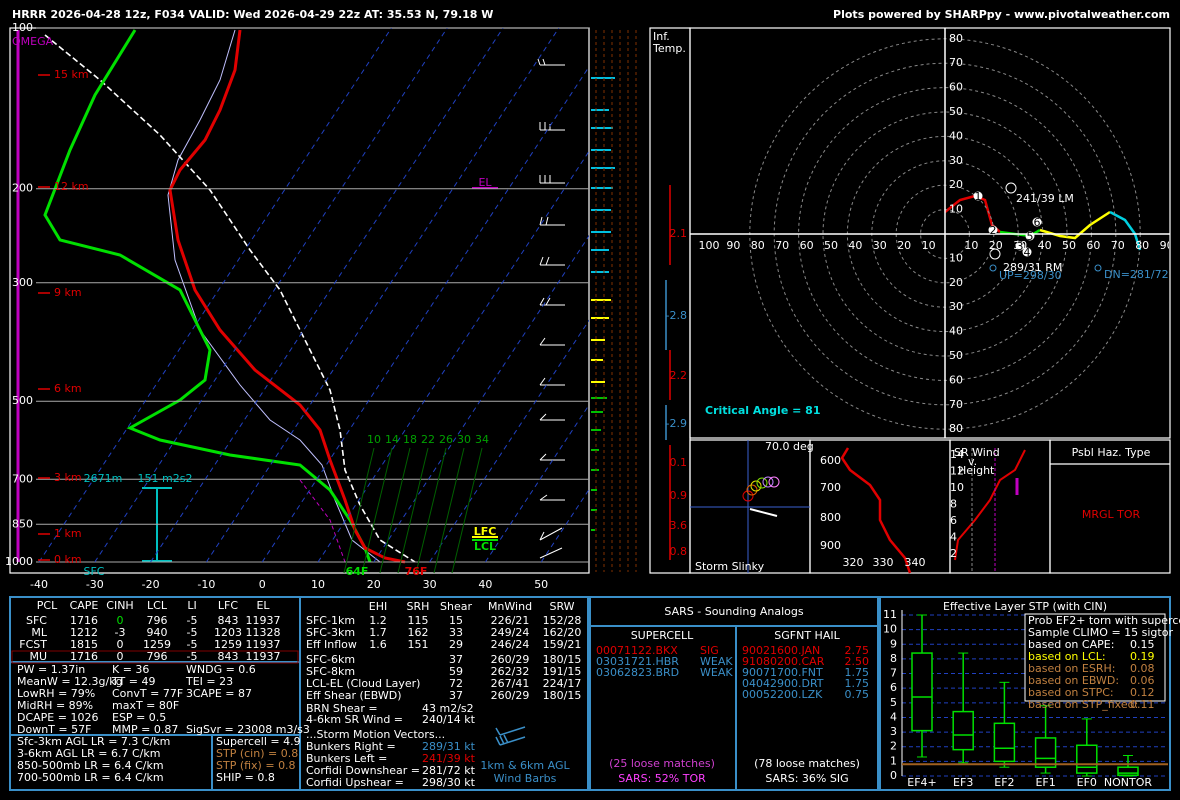 This screenshot has height=800, width=1180. I want to click on temp-label: -10, so click(206, 584).